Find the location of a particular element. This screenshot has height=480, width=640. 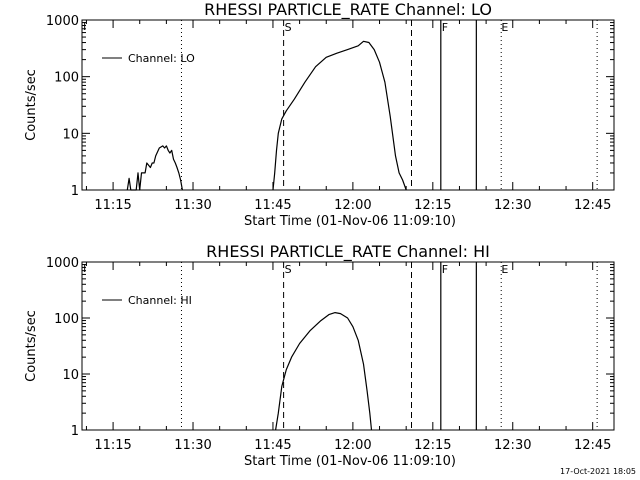

legend-entry: Channel: HI is located at coordinates (160, 300).